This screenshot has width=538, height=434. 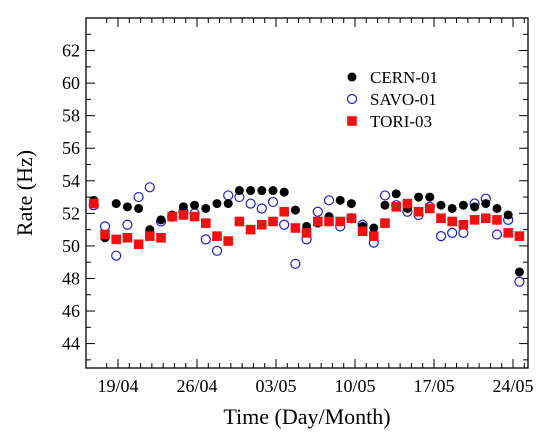 I want to click on y-tick-label: 52, so click(x=71, y=213).